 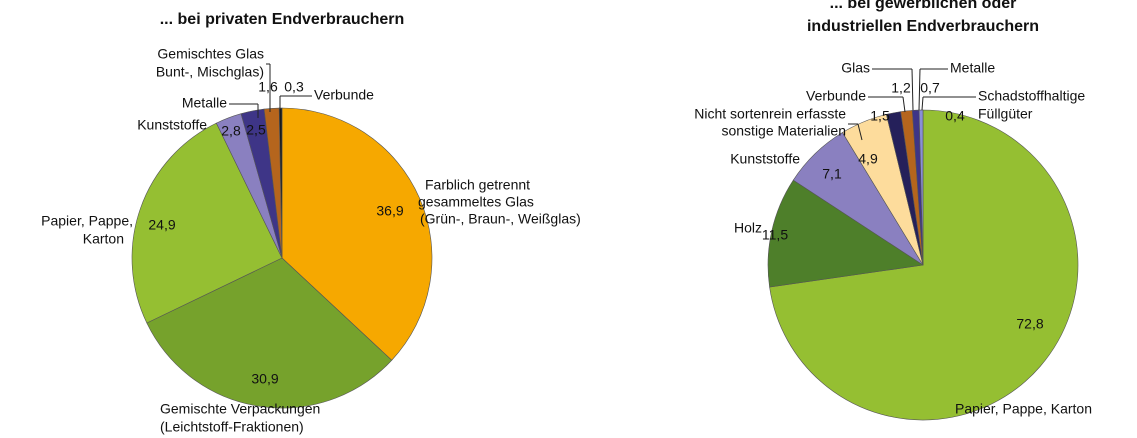 What do you see at coordinates (1023, 409) in the screenshot?
I see `category-label: Papier, Pappe, Karton` at bounding box center [1023, 409].